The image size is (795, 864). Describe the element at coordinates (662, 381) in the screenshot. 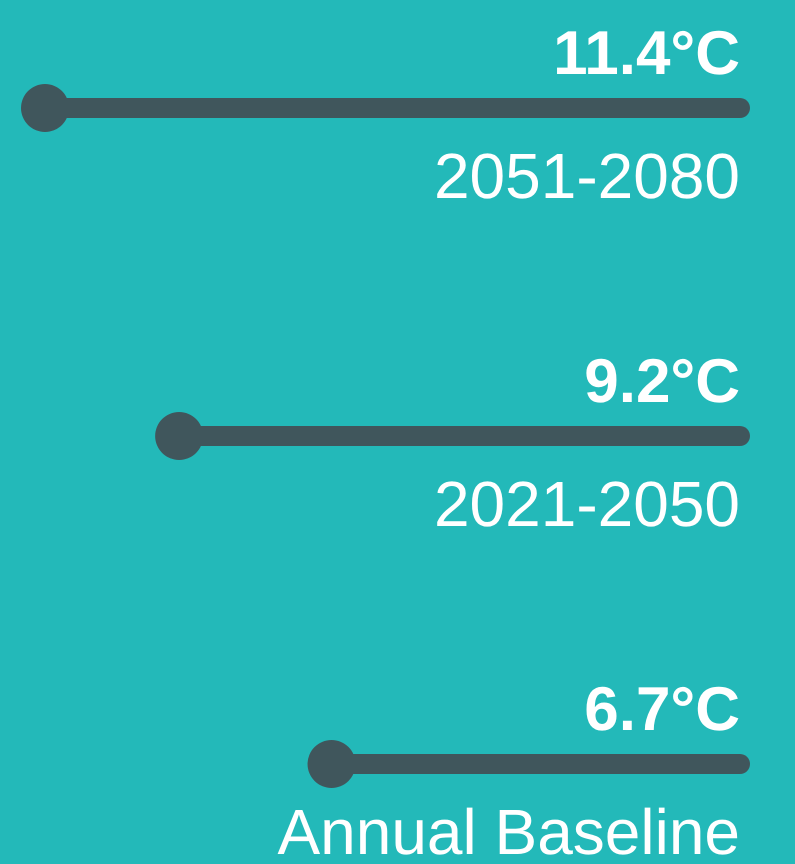

I see `data-label: 9.2°C` at that location.